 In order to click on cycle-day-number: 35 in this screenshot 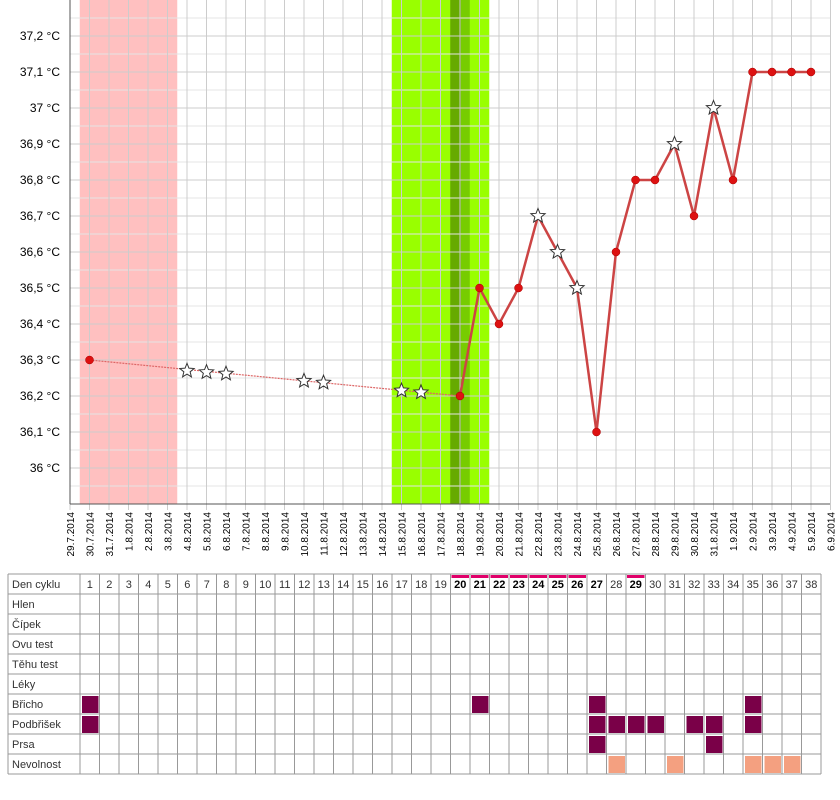, I will do `click(753, 585)`.